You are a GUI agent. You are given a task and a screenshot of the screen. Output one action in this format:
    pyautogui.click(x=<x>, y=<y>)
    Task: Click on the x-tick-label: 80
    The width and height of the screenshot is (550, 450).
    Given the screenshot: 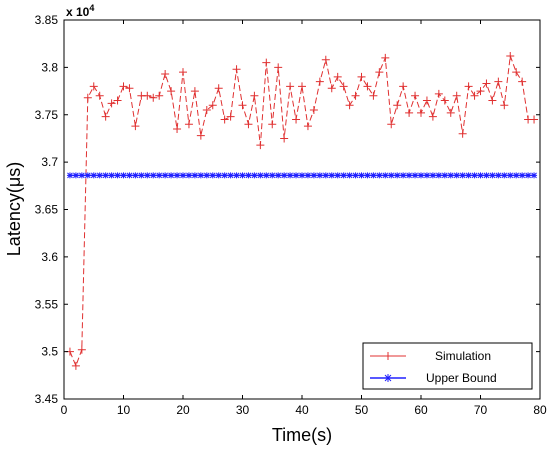 What is the action you would take?
    pyautogui.click(x=540, y=410)
    